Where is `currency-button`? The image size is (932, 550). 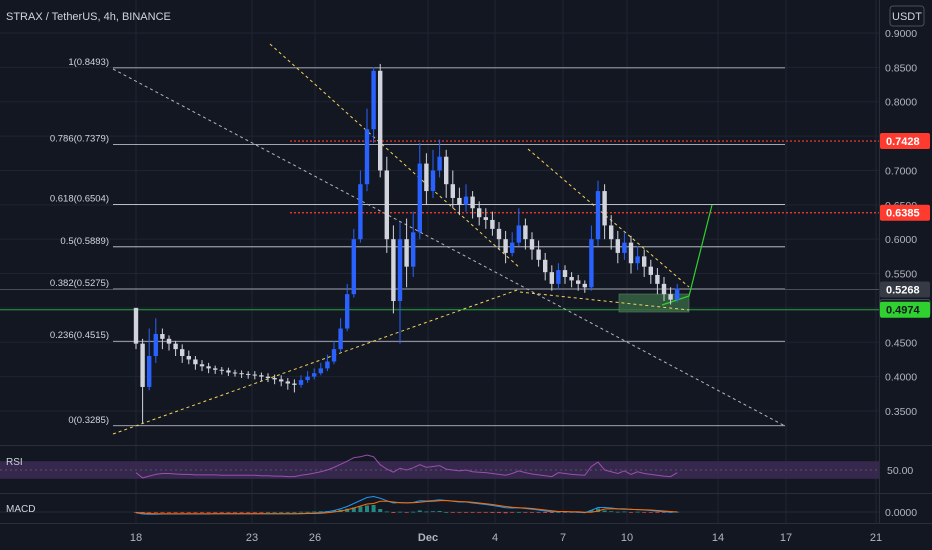
currency-button is located at coordinates (907, 16).